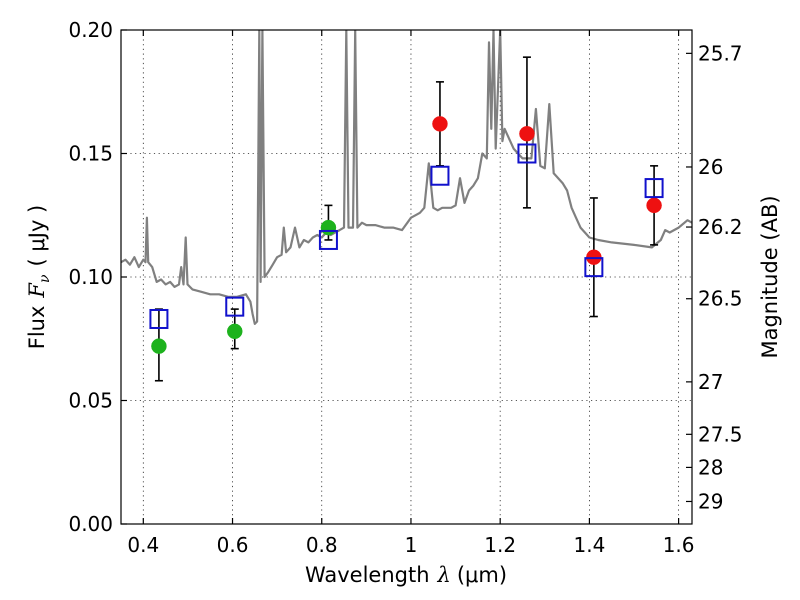 This screenshot has height=600, width=800. I want to click on y-axis-title: FluxFν( μJy ), so click(39, 277).